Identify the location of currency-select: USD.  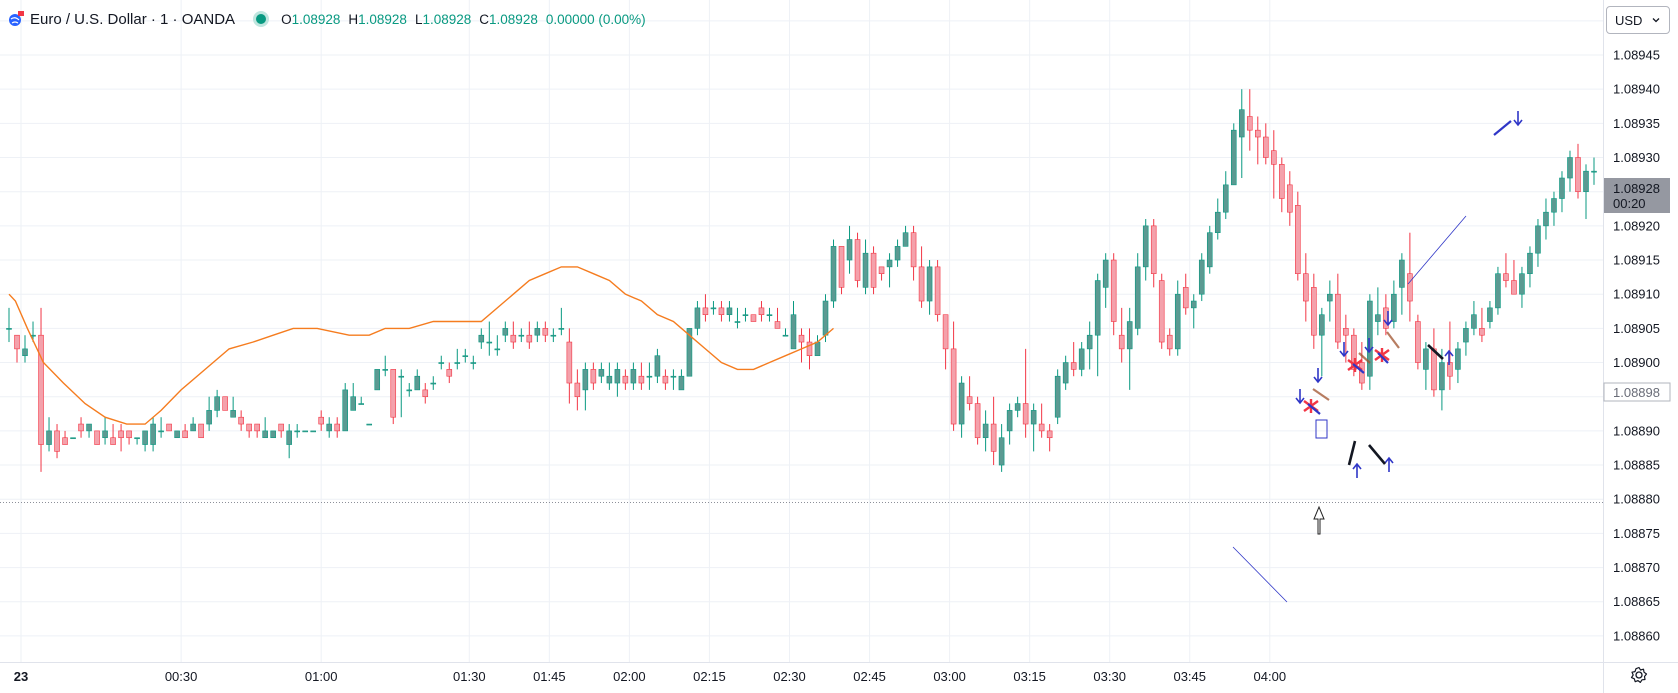
(1638, 20).